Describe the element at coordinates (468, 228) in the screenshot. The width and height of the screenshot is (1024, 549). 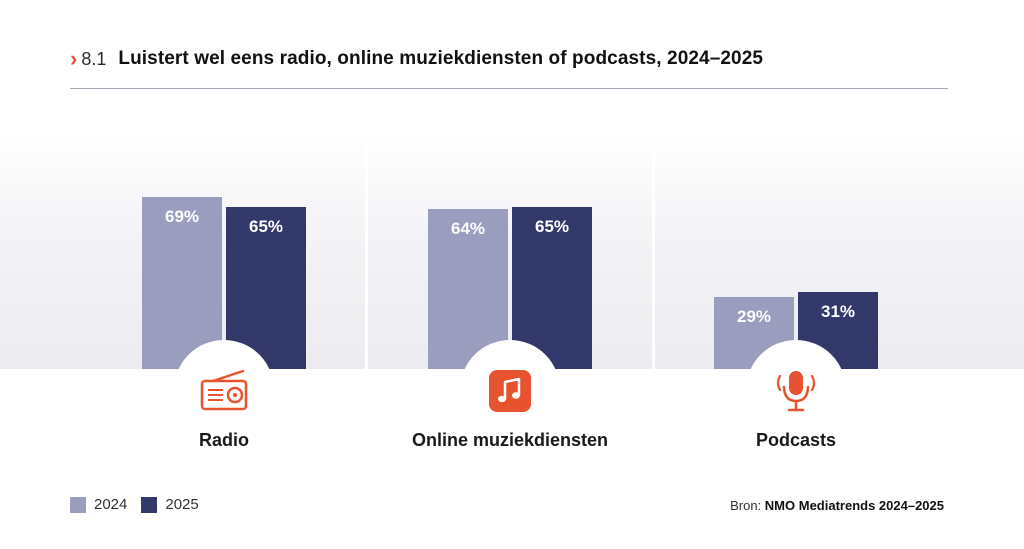
I see `bar-value-label: 64%` at that location.